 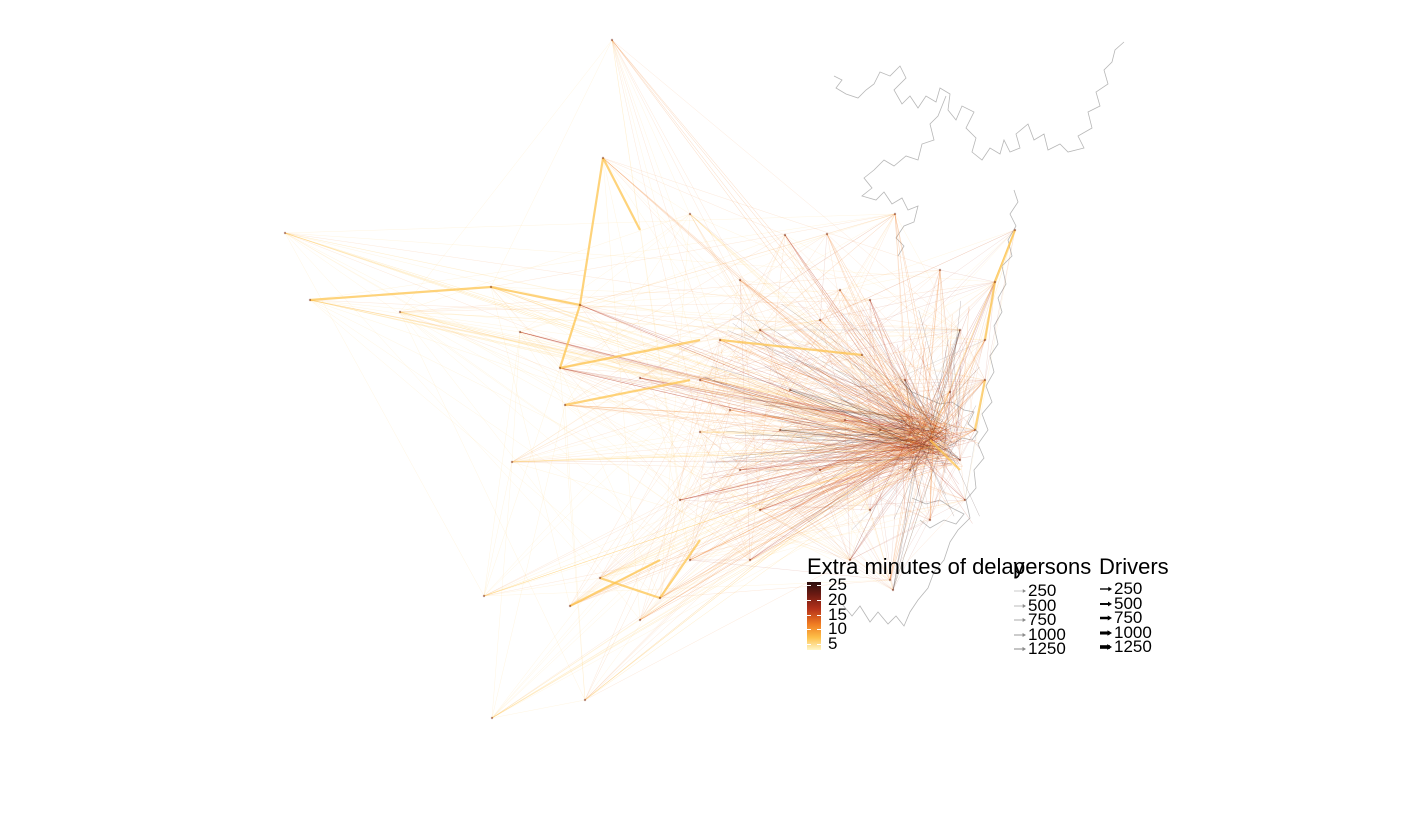 I want to click on coastline-ocean, so click(x=930, y=408).